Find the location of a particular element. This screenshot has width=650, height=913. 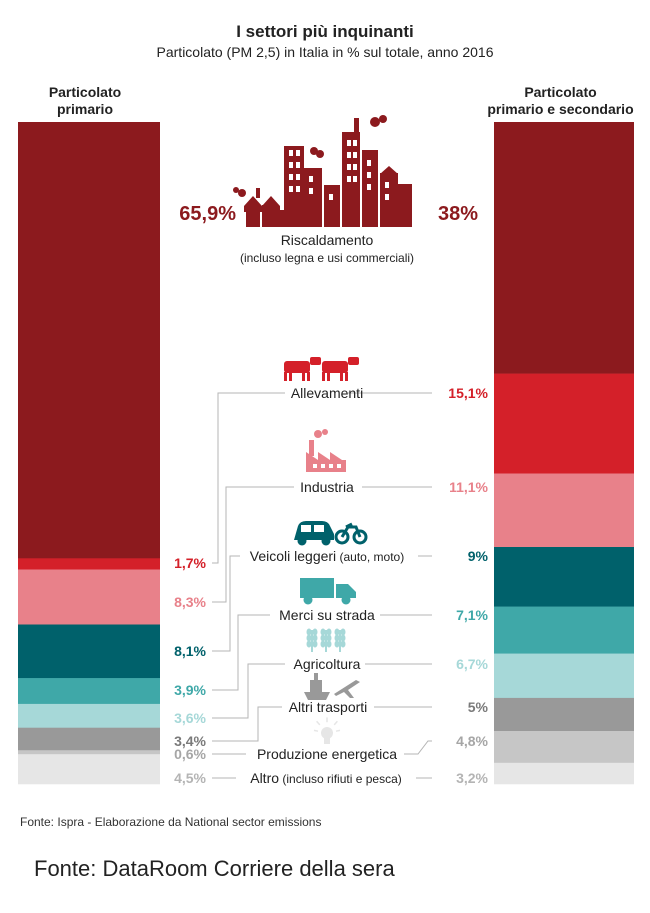

leader-industria is located at coordinates (253, 544).